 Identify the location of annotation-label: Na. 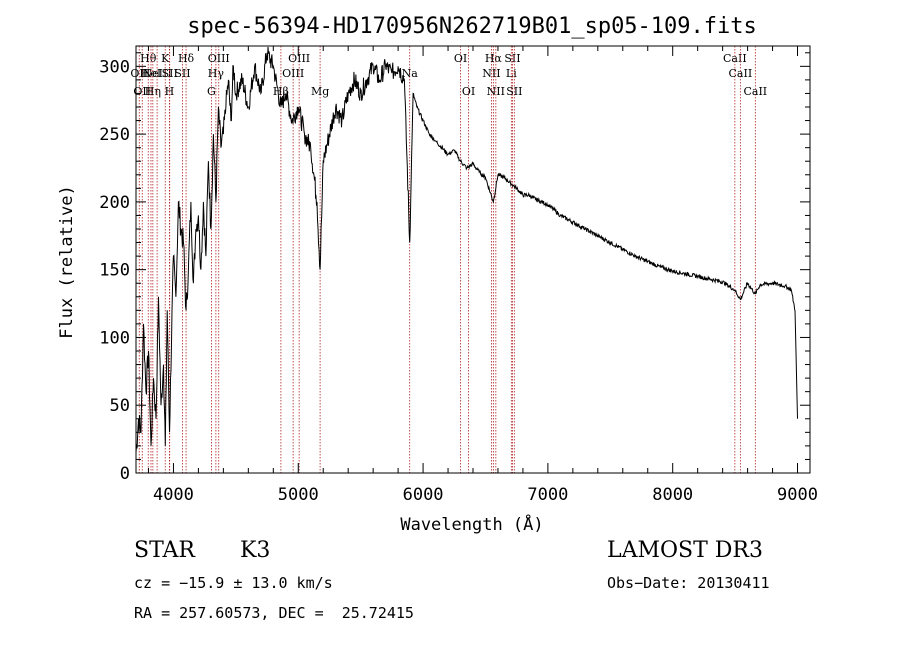
(410, 73).